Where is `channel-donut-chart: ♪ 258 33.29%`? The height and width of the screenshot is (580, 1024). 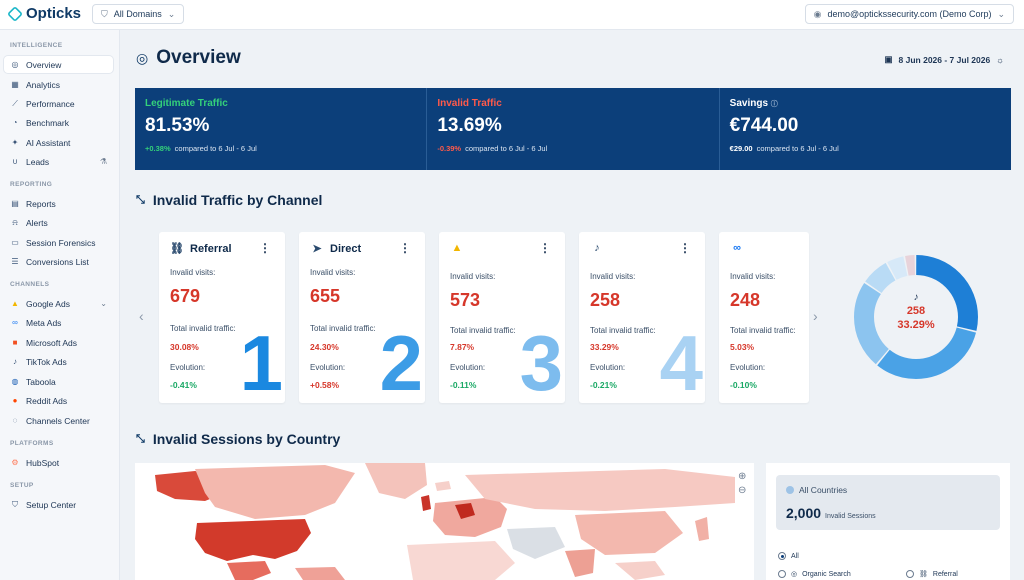
channel-donut-chart: ♪ 258 33.29% is located at coordinates (916, 317).